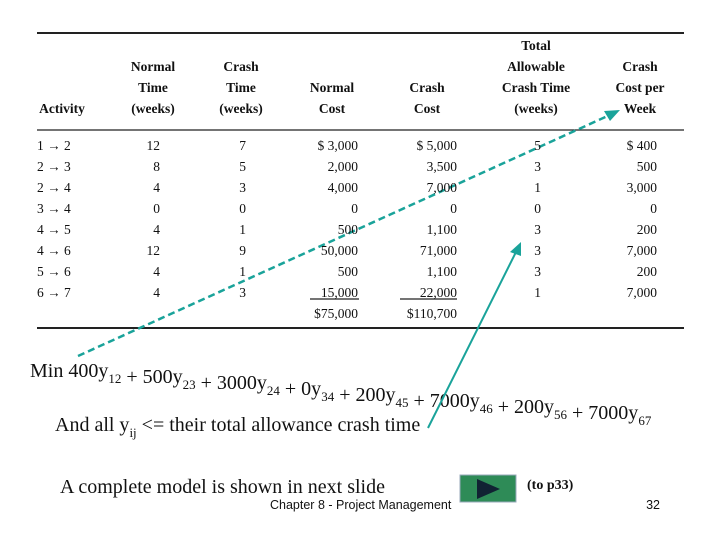  Describe the element at coordinates (328, 396) in the screenshot. I see `subscript: 34` at that location.